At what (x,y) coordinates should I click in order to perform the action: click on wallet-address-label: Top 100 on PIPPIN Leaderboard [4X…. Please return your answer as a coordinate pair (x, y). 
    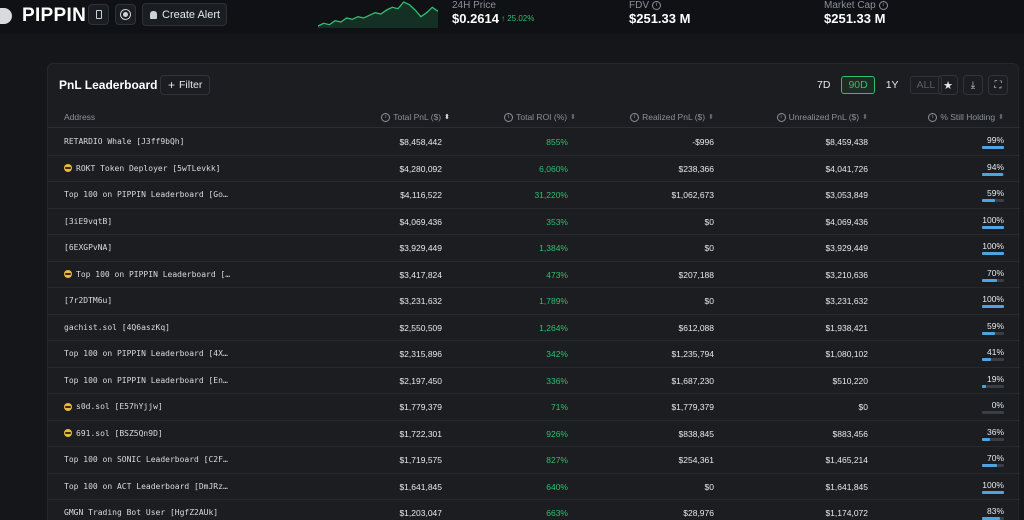
    Looking at the image, I should click on (146, 353).